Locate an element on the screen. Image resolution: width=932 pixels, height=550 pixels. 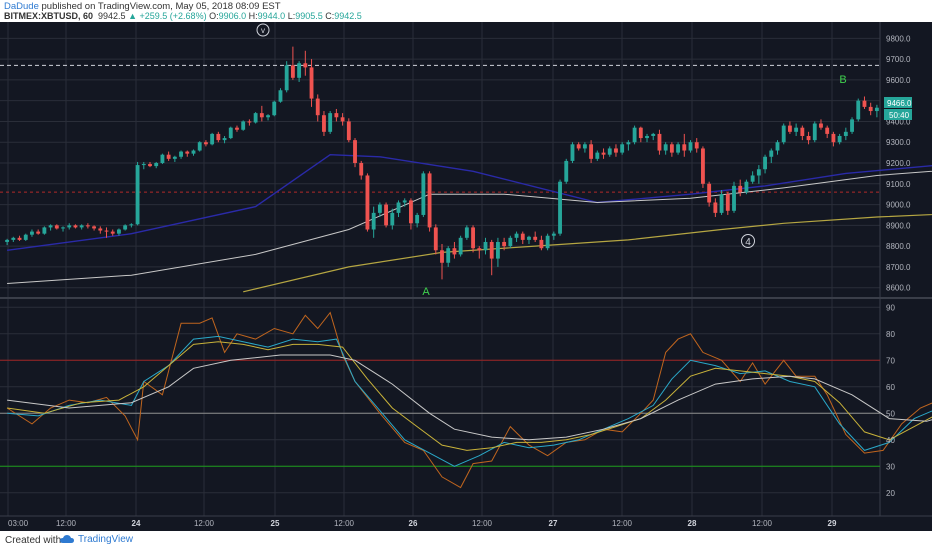
rsi-tick-label: 40 is located at coordinates (890, 440).